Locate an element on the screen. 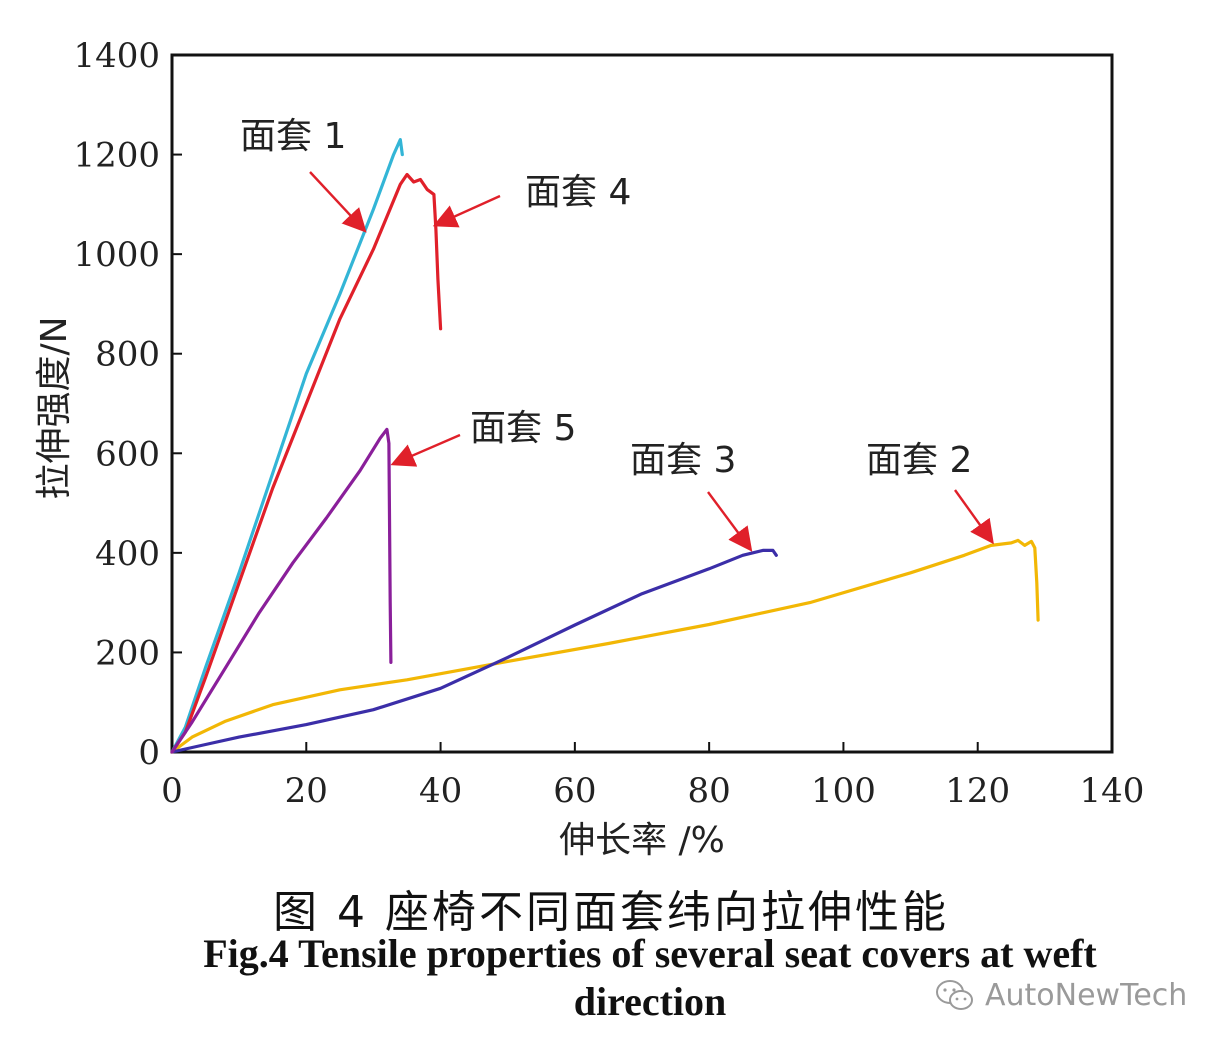 The height and width of the screenshot is (1046, 1222). x-tick-label: 120 is located at coordinates (977, 791).